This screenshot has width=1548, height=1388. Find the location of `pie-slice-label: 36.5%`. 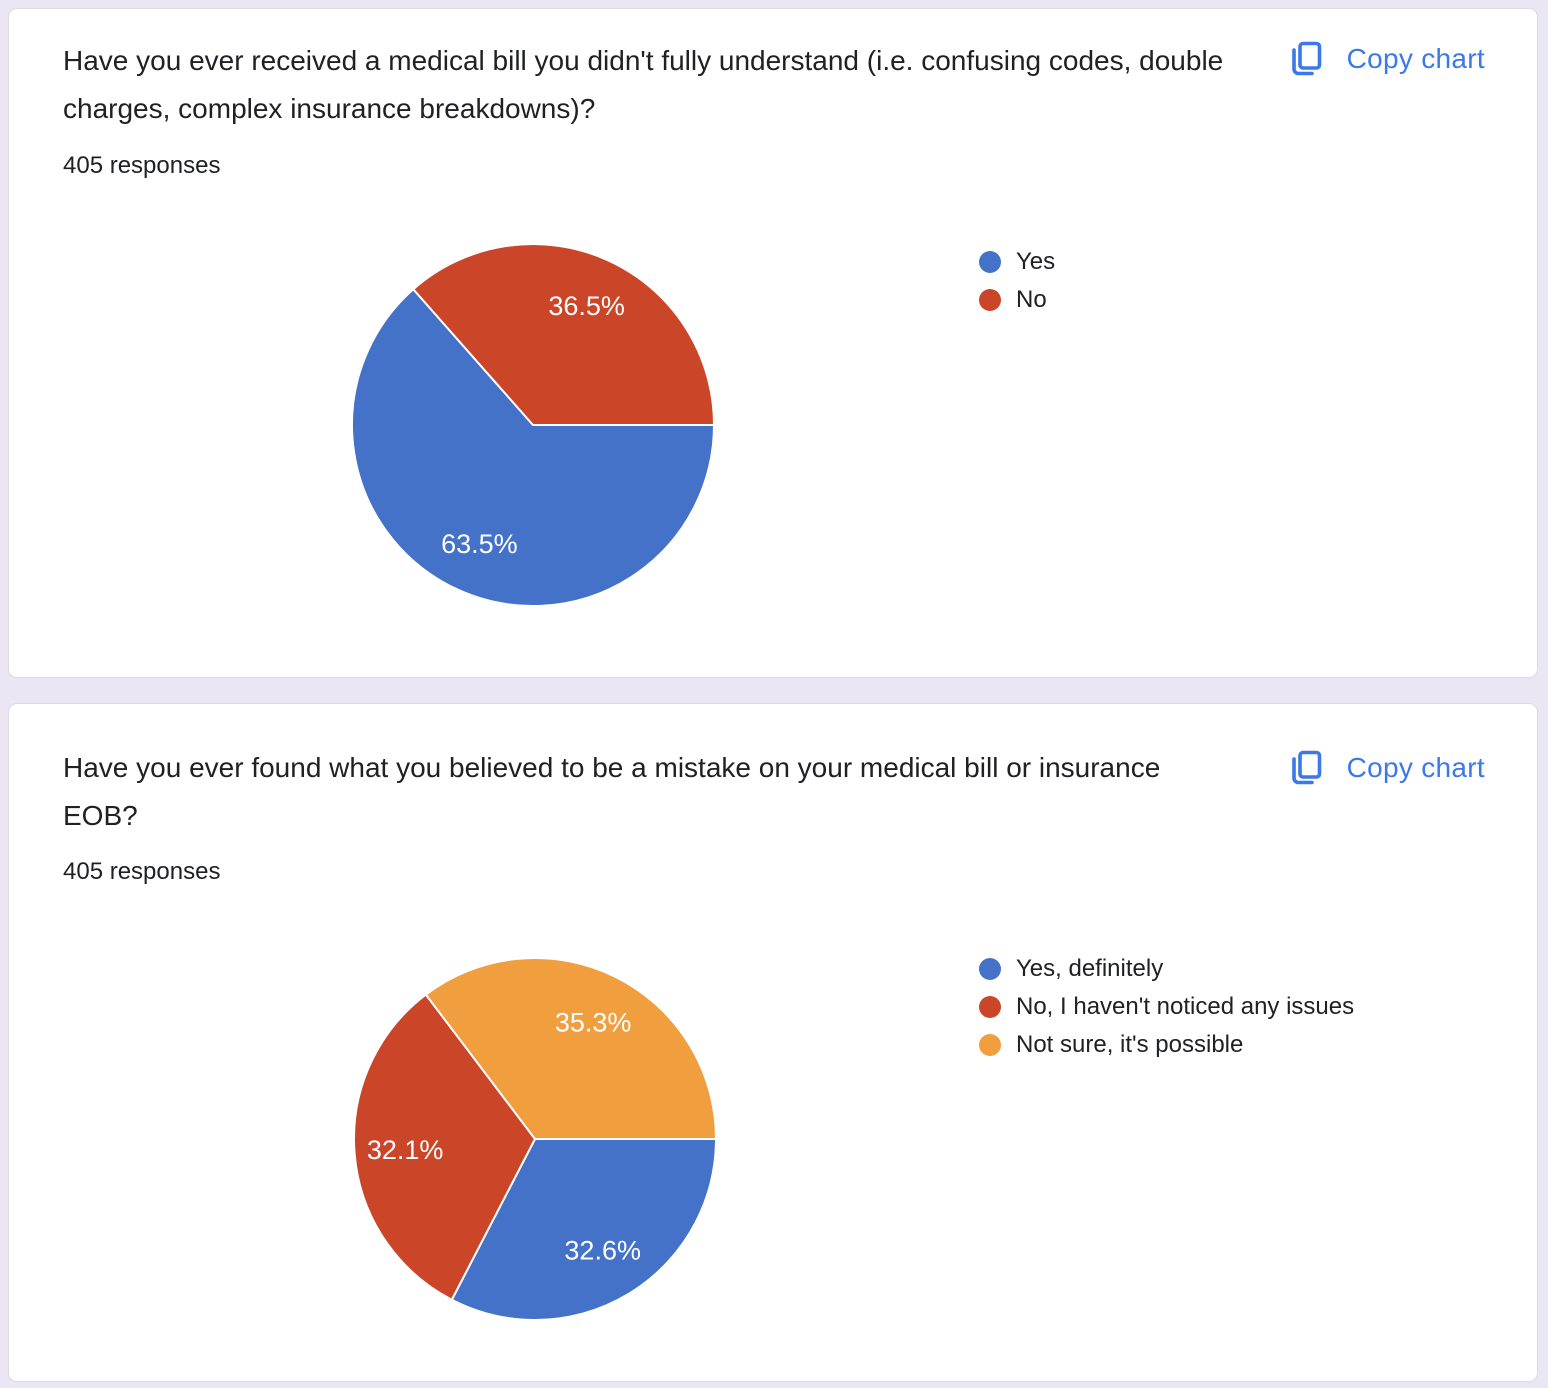

pie-slice-label: 36.5% is located at coordinates (586, 306).